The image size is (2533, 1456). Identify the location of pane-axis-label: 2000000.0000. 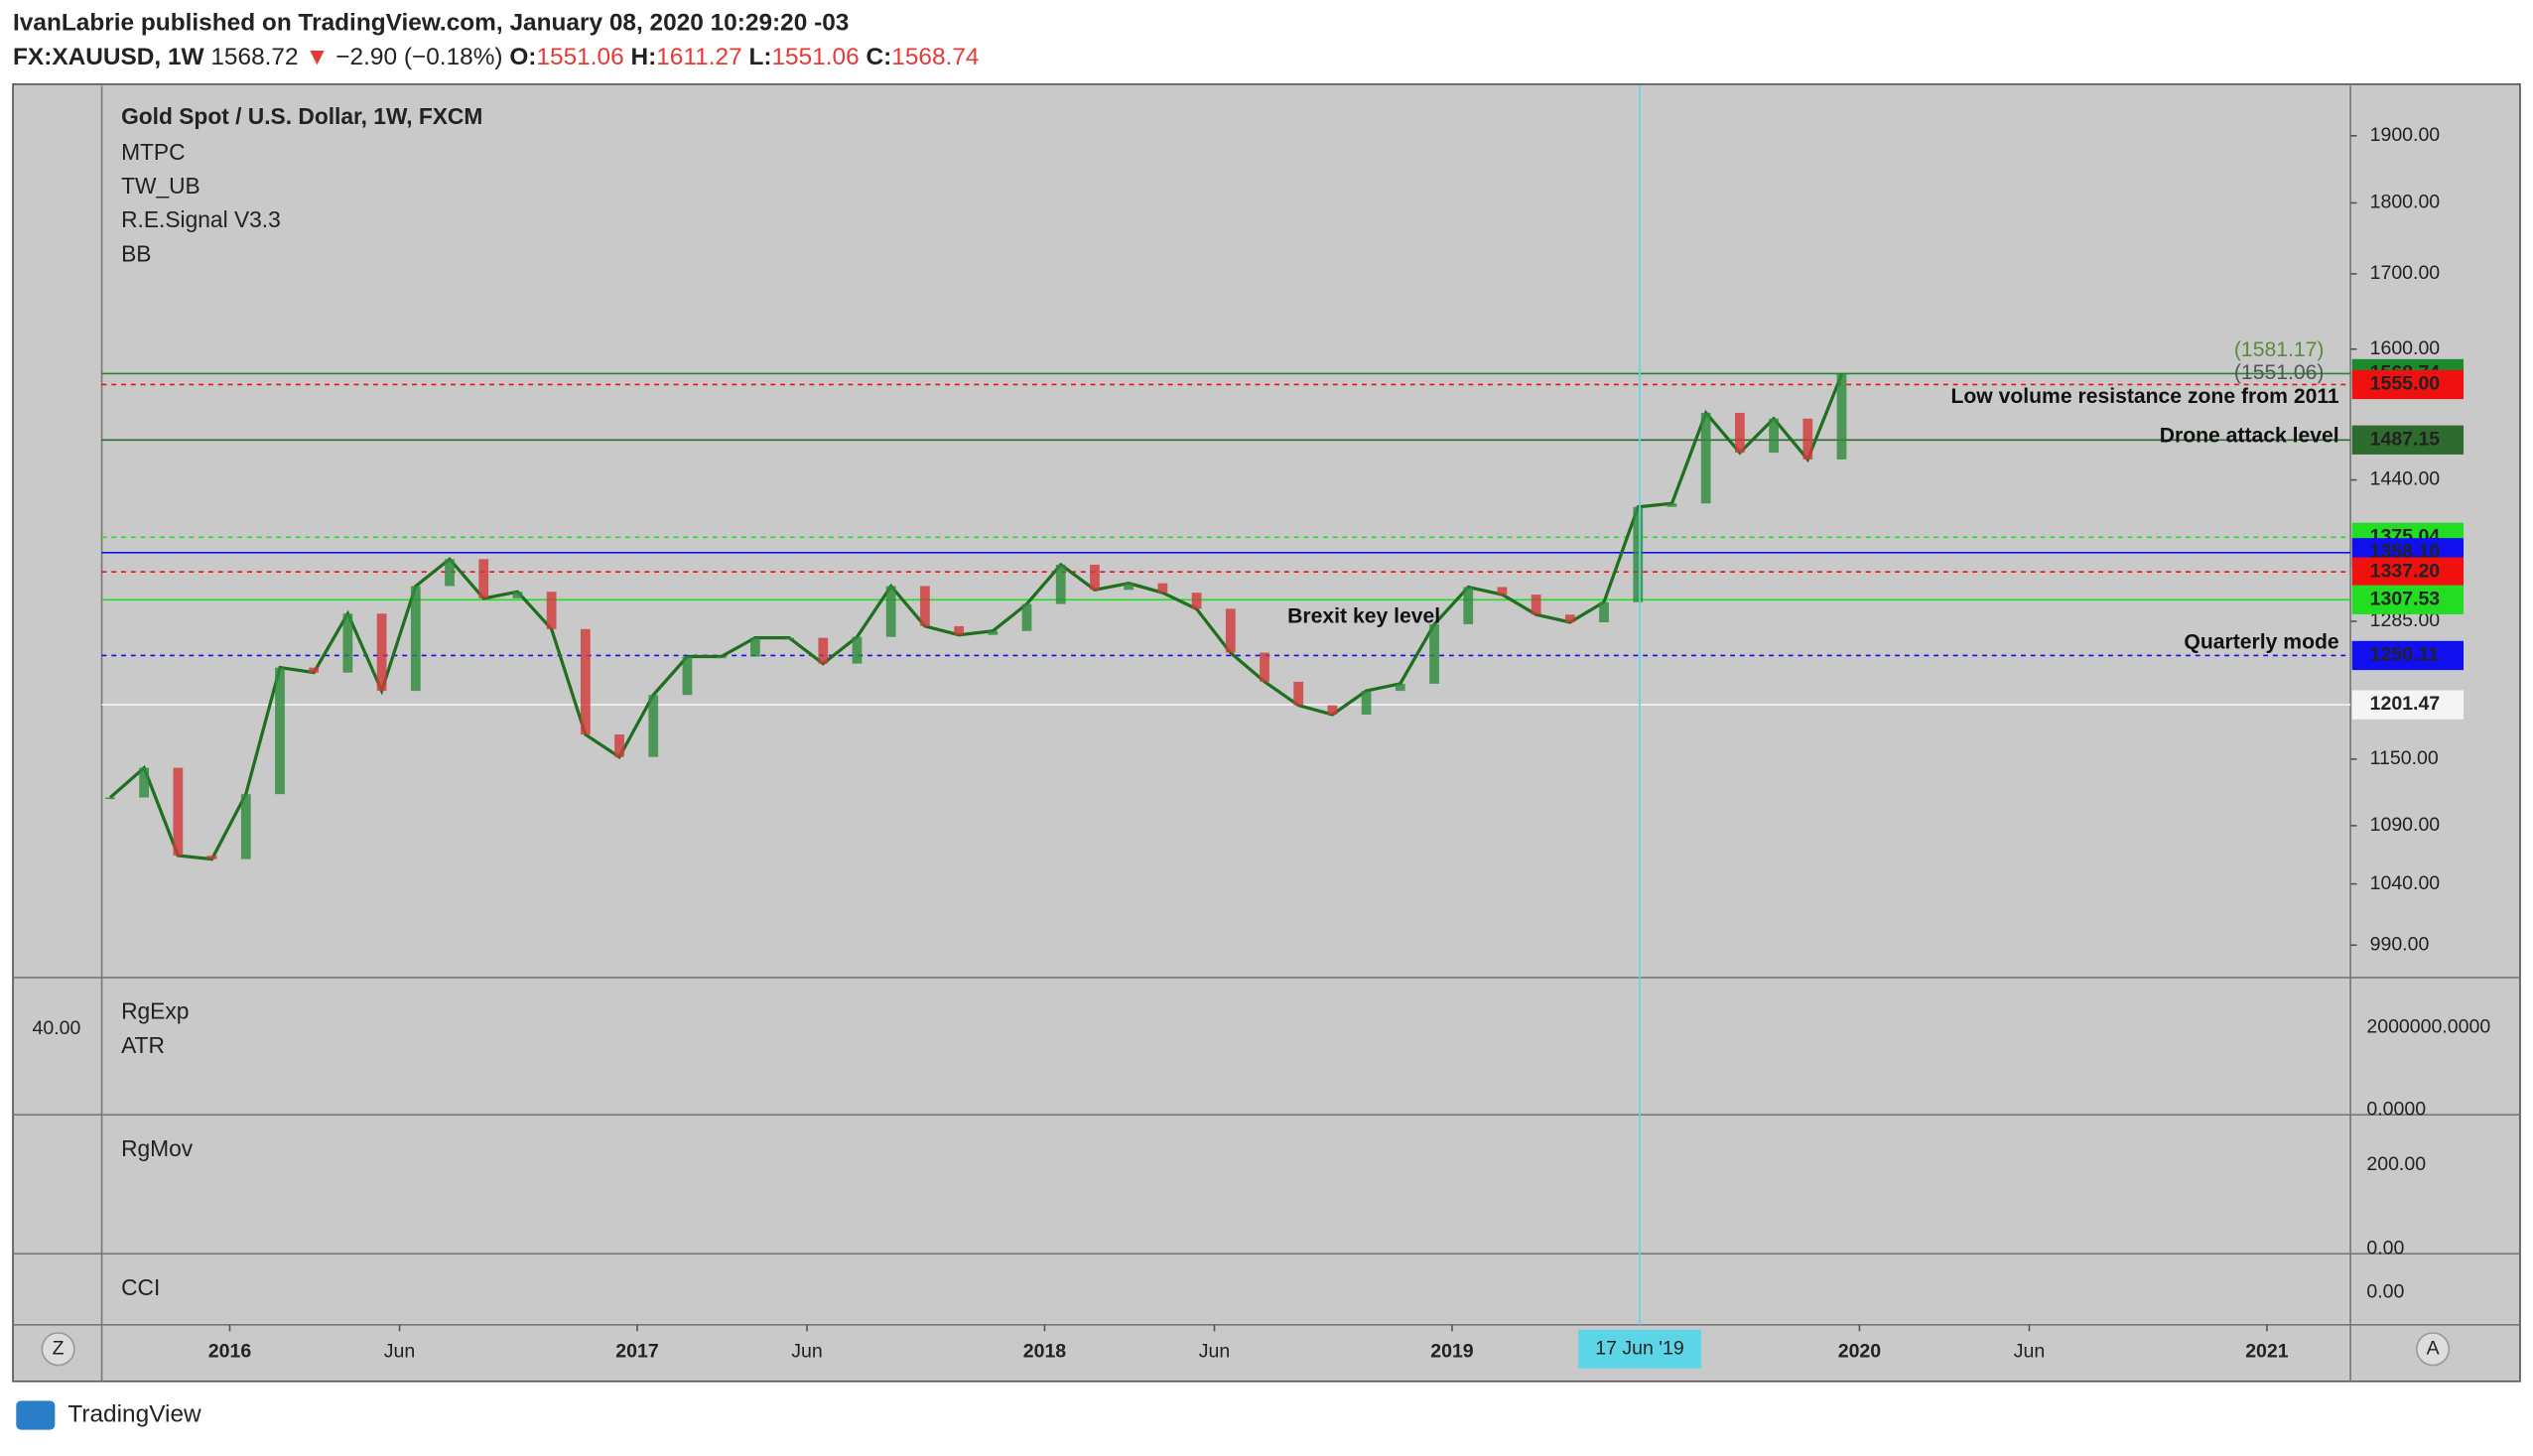
(2428, 1027).